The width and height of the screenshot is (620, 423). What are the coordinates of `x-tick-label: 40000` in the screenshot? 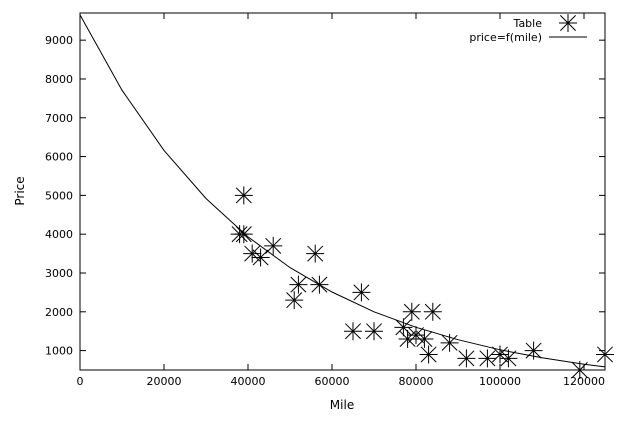 It's located at (248, 381).